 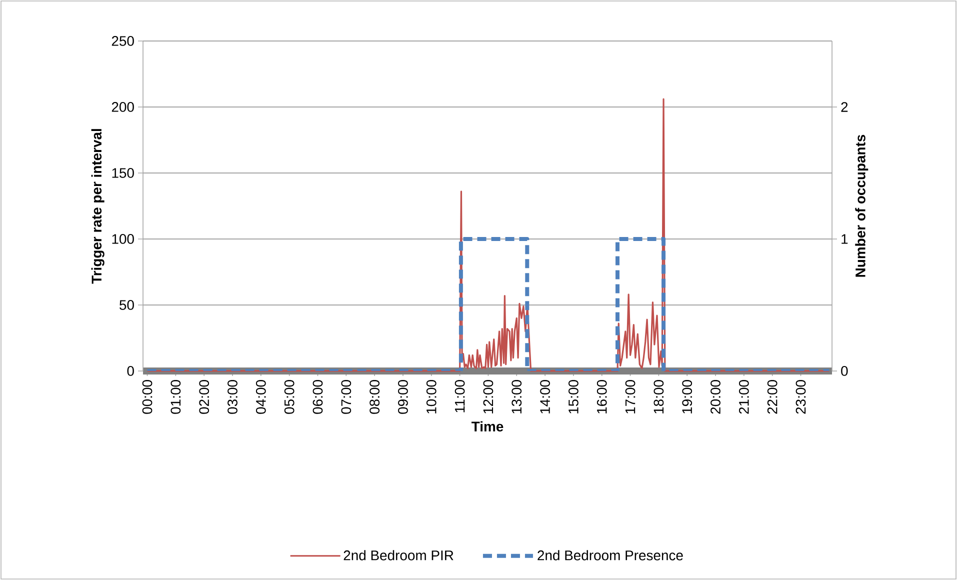 What do you see at coordinates (601, 397) in the screenshot?
I see `x-tick-label: 16:00` at bounding box center [601, 397].